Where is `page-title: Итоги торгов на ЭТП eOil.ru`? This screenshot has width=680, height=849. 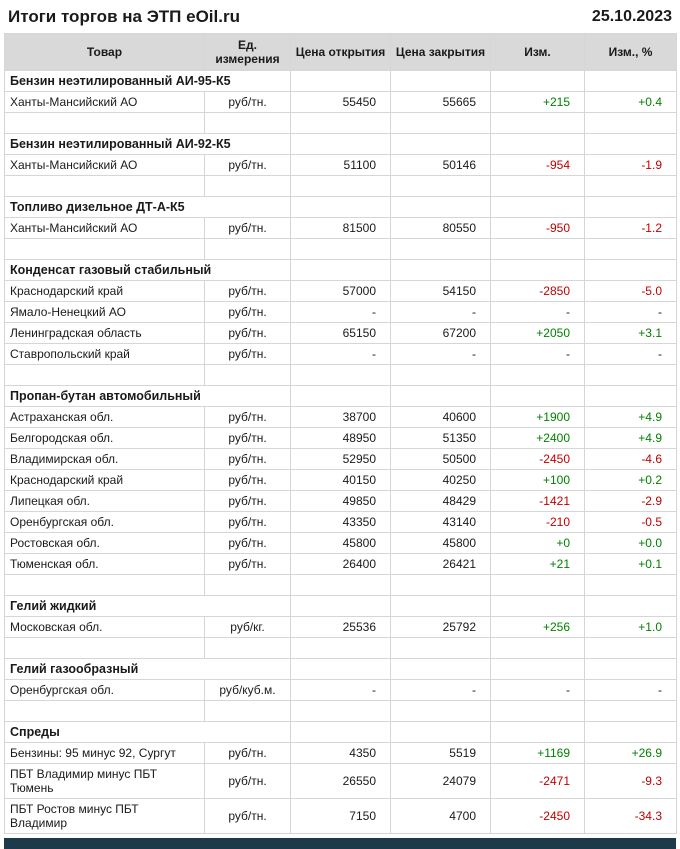 page-title: Итоги торгов на ЭТП eOil.ru is located at coordinates (124, 16).